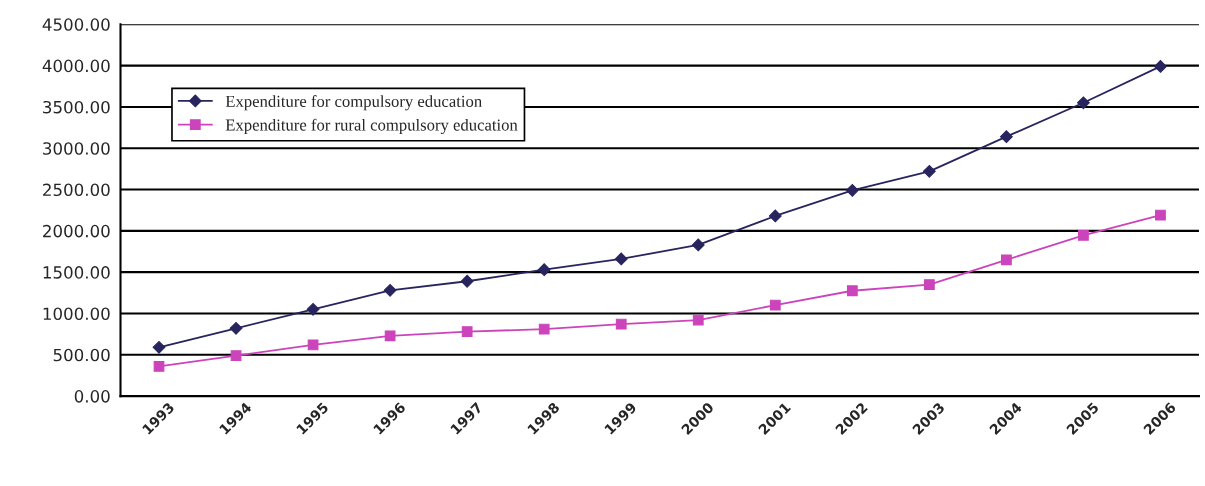  I want to click on legend-label: Expenditure for compulsory education, so click(353, 103).